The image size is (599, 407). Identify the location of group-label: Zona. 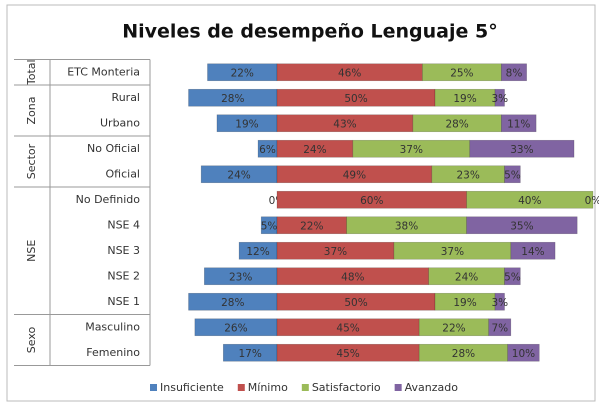
(31, 111).